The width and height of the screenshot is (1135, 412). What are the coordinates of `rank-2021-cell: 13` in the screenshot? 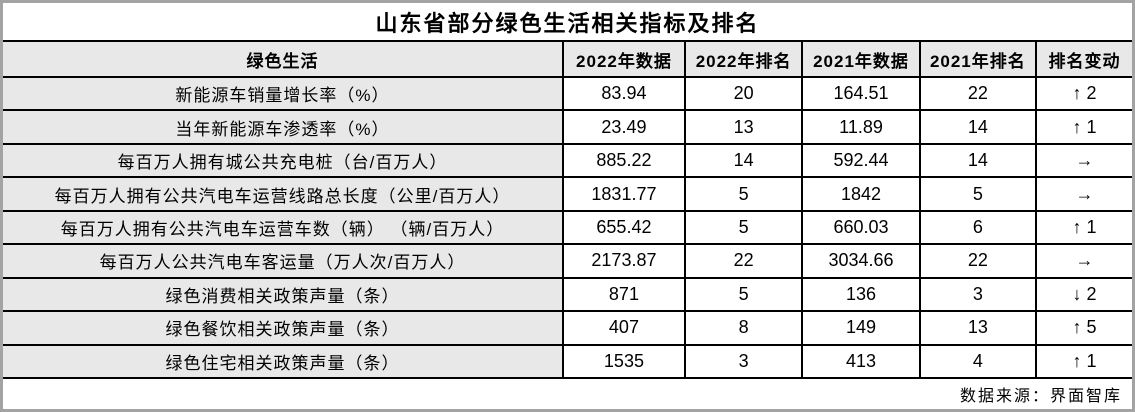 It's located at (978, 328).